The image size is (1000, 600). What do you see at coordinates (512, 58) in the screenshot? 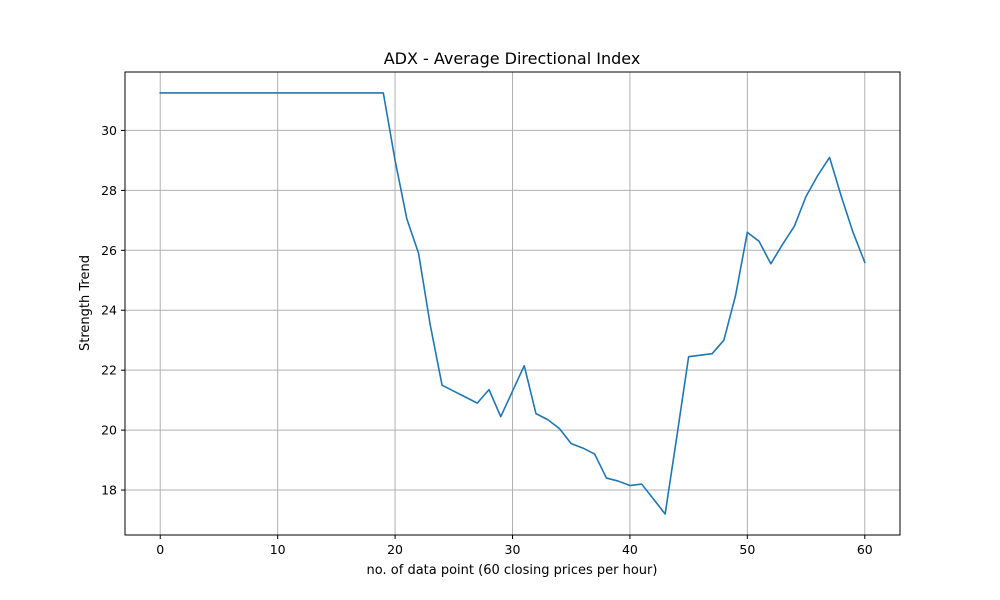
I see `chart-title: ADX - Average Directional Index` at bounding box center [512, 58].